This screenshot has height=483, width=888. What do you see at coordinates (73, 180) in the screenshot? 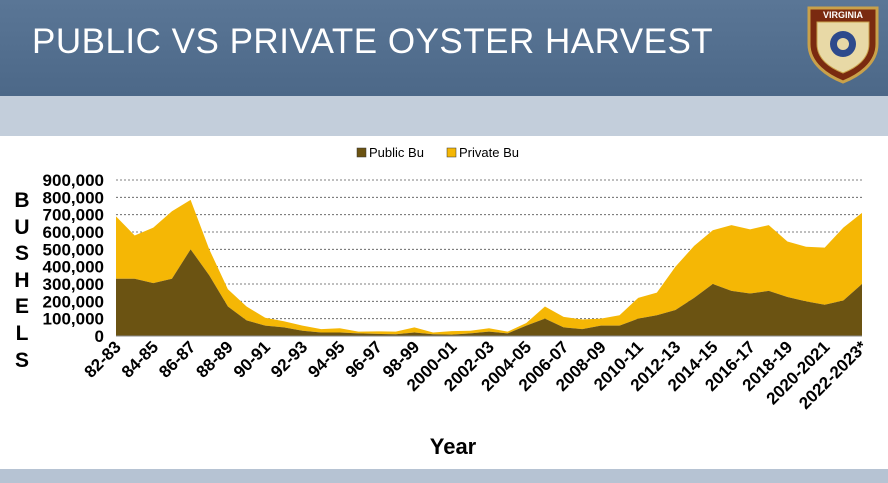
I see `y-tick-label: 900,000` at bounding box center [73, 180].